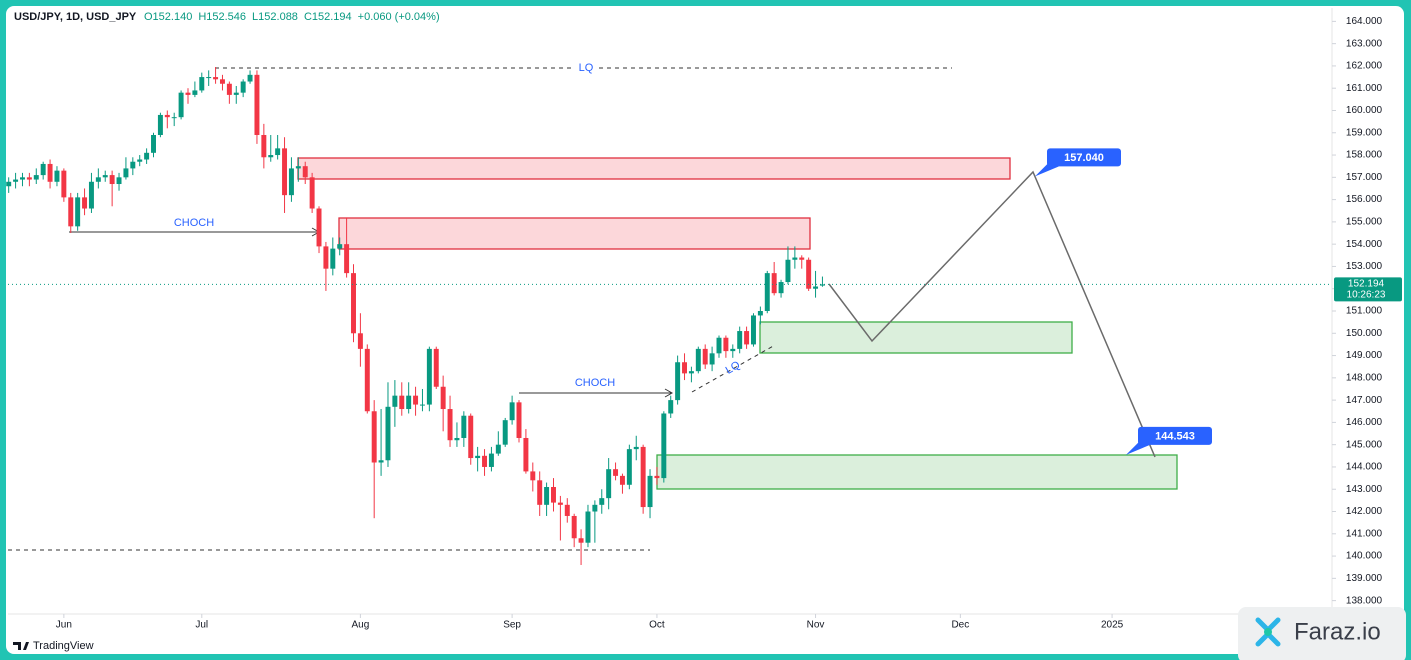 Image resolution: width=1411 pixels, height=660 pixels. What do you see at coordinates (816, 625) in the screenshot?
I see `x-tick-label: Nov` at bounding box center [816, 625].